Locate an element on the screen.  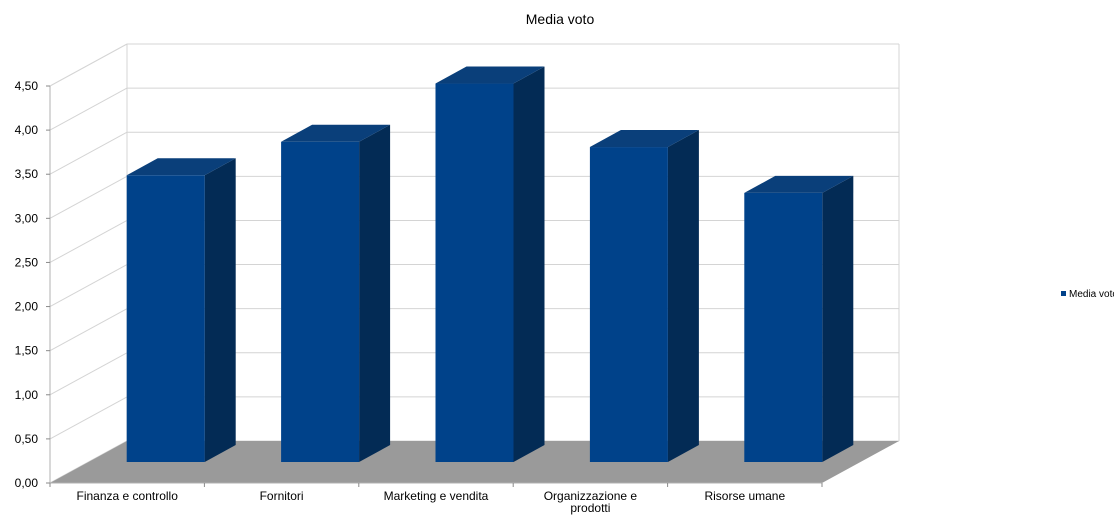
legend: Media voto is located at coordinates (1087, 294).